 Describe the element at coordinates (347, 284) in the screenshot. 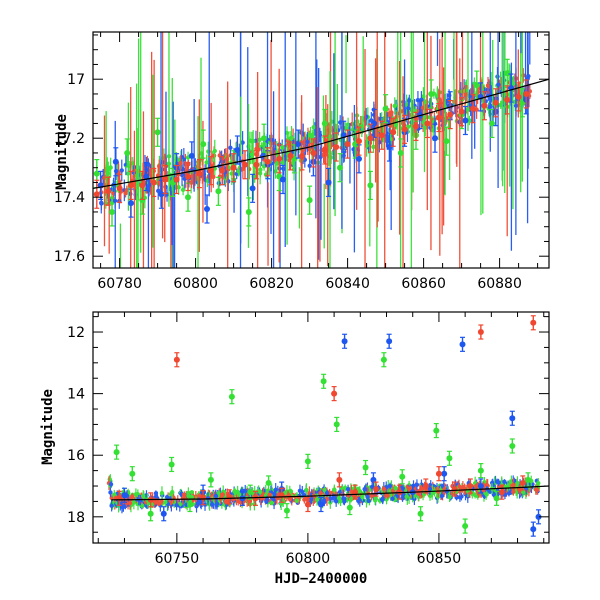

I see `top-x-tick-label: 60840` at that location.